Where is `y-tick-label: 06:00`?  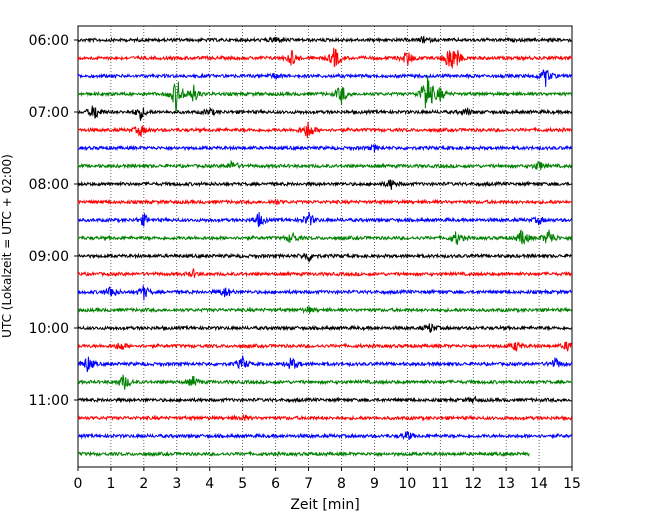 y-tick-label: 06:00 is located at coordinates (49, 41).